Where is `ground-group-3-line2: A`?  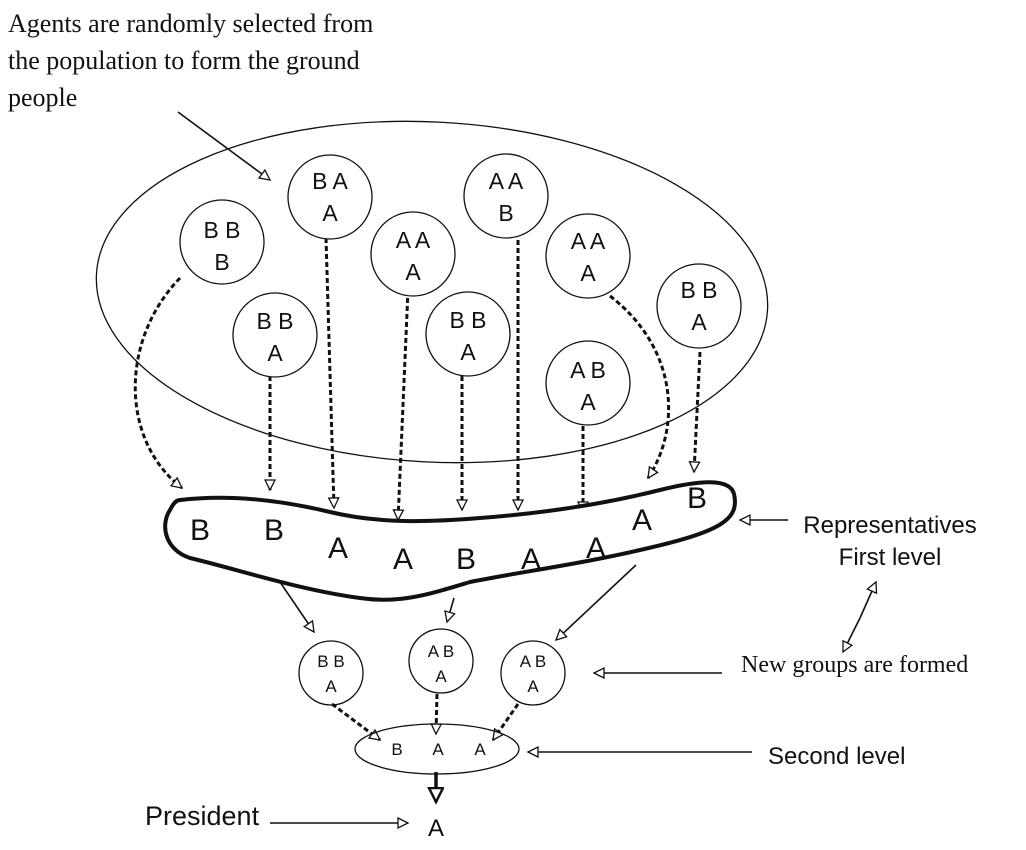 ground-group-3-line2: A is located at coordinates (275, 353).